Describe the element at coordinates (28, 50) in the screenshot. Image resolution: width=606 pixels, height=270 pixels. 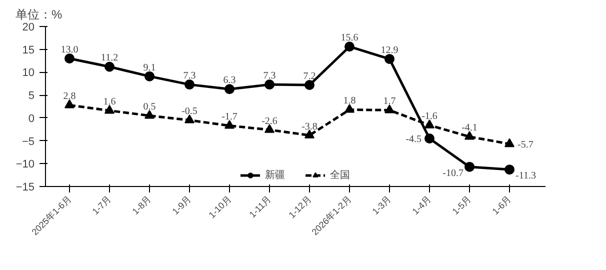
I see `y-tick-label: 15` at that location.